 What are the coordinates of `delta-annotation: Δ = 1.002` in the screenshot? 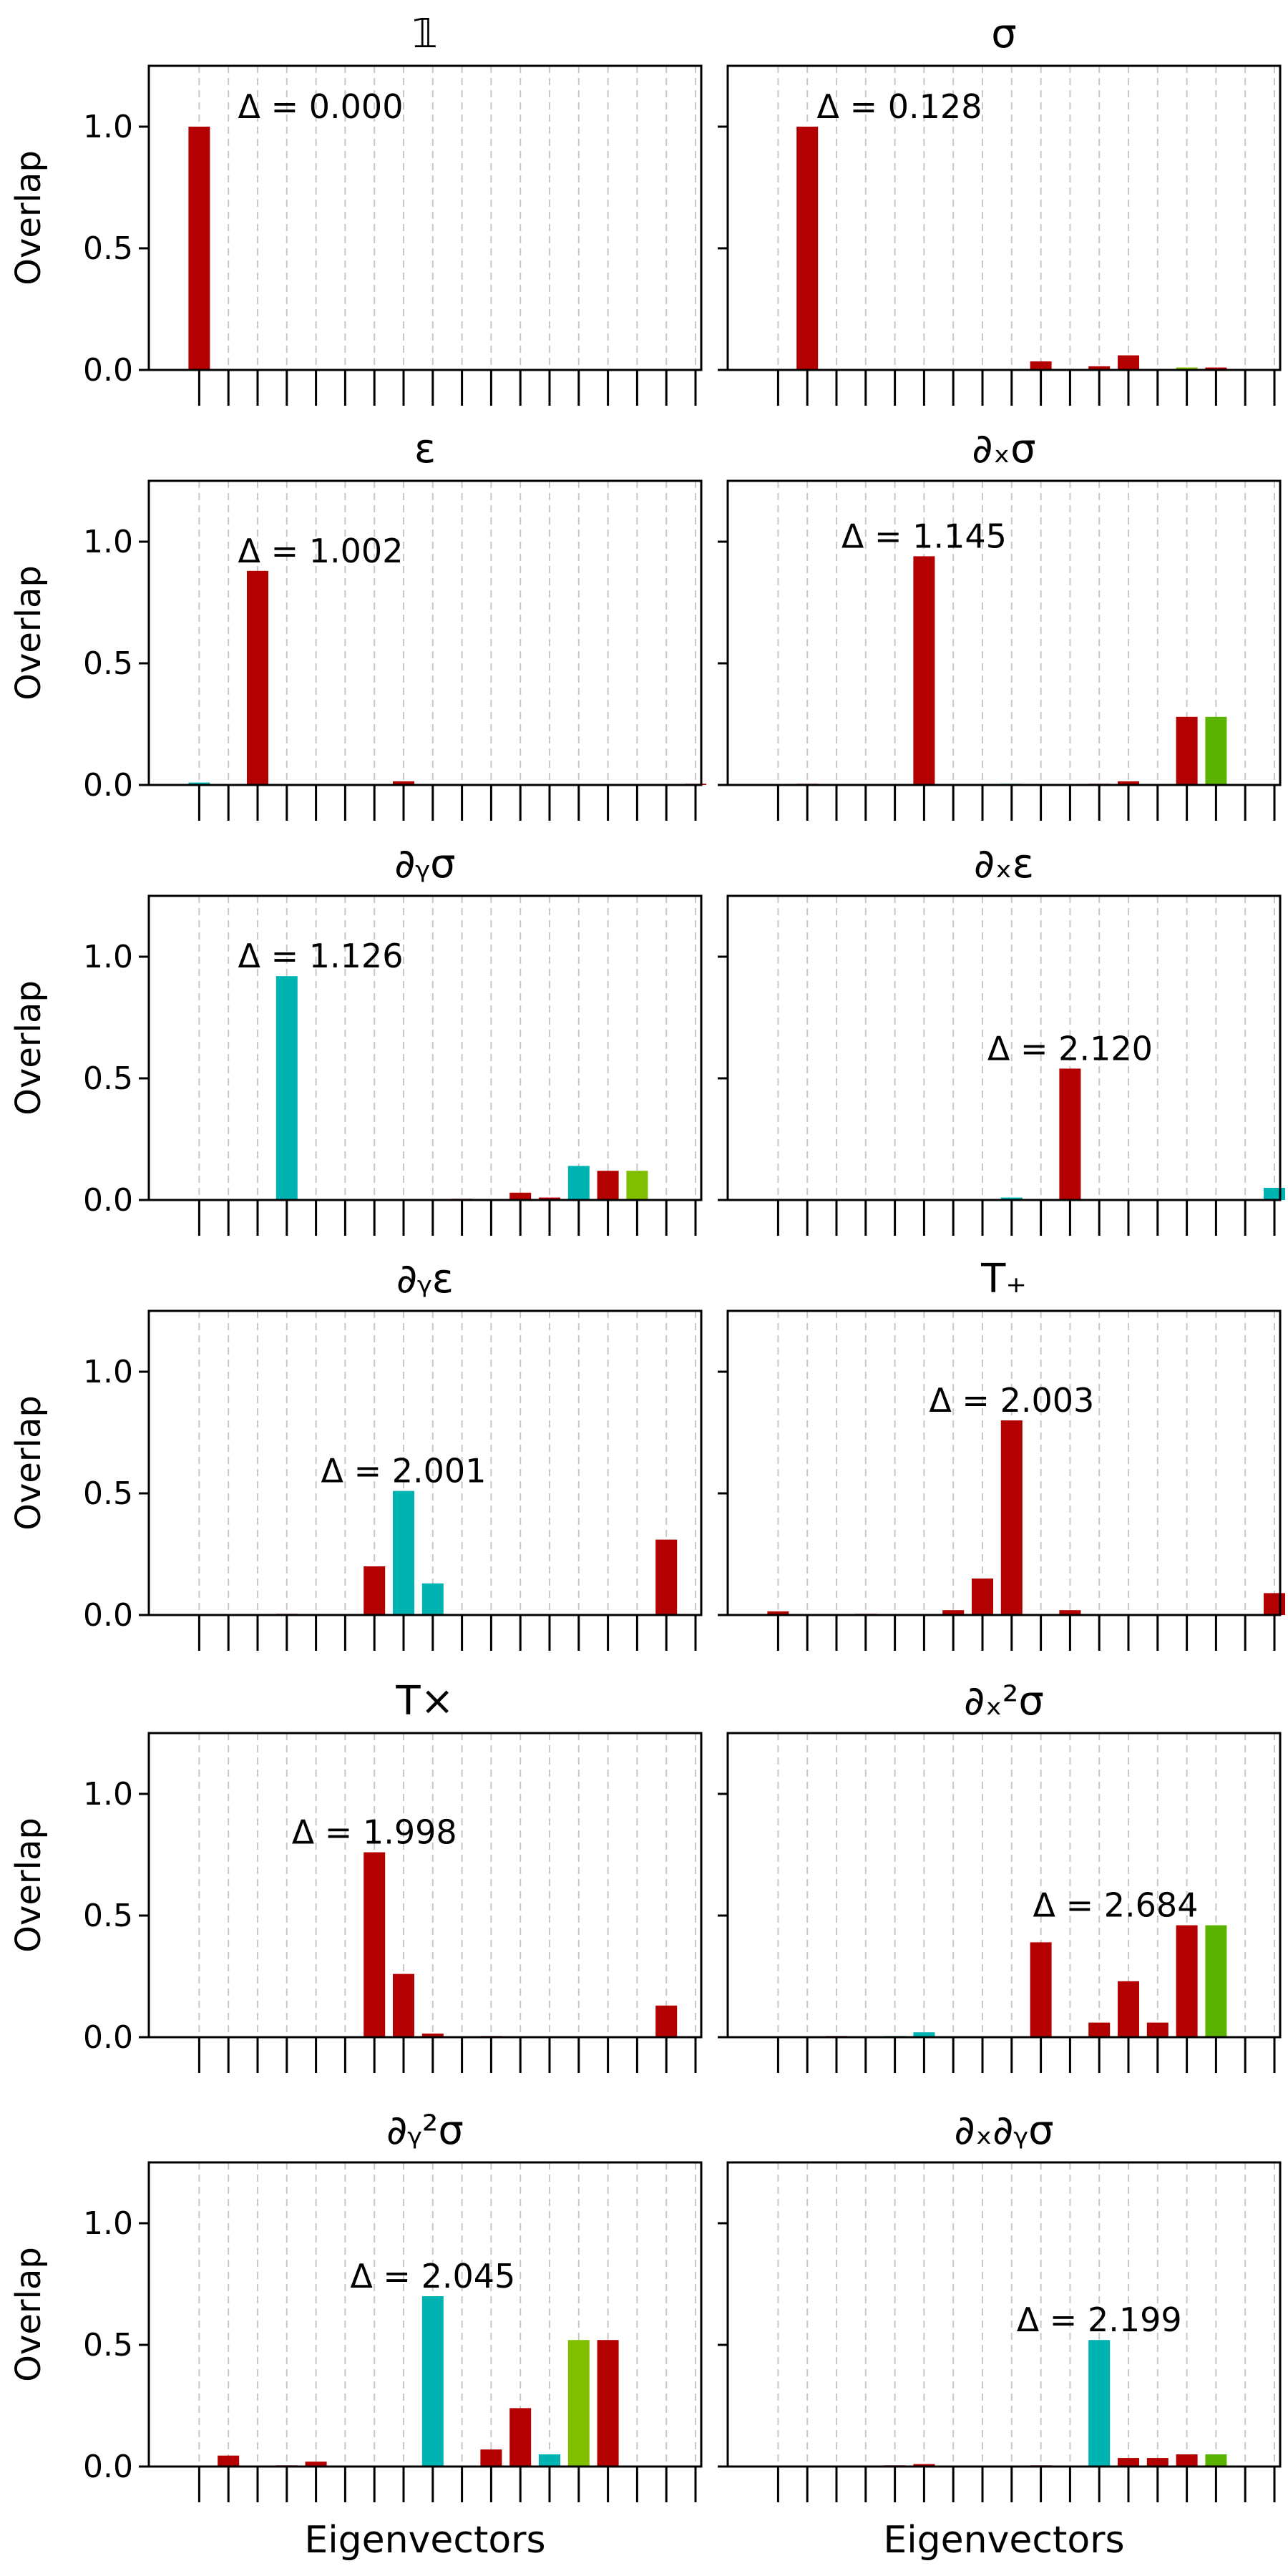 It's located at (321, 551).